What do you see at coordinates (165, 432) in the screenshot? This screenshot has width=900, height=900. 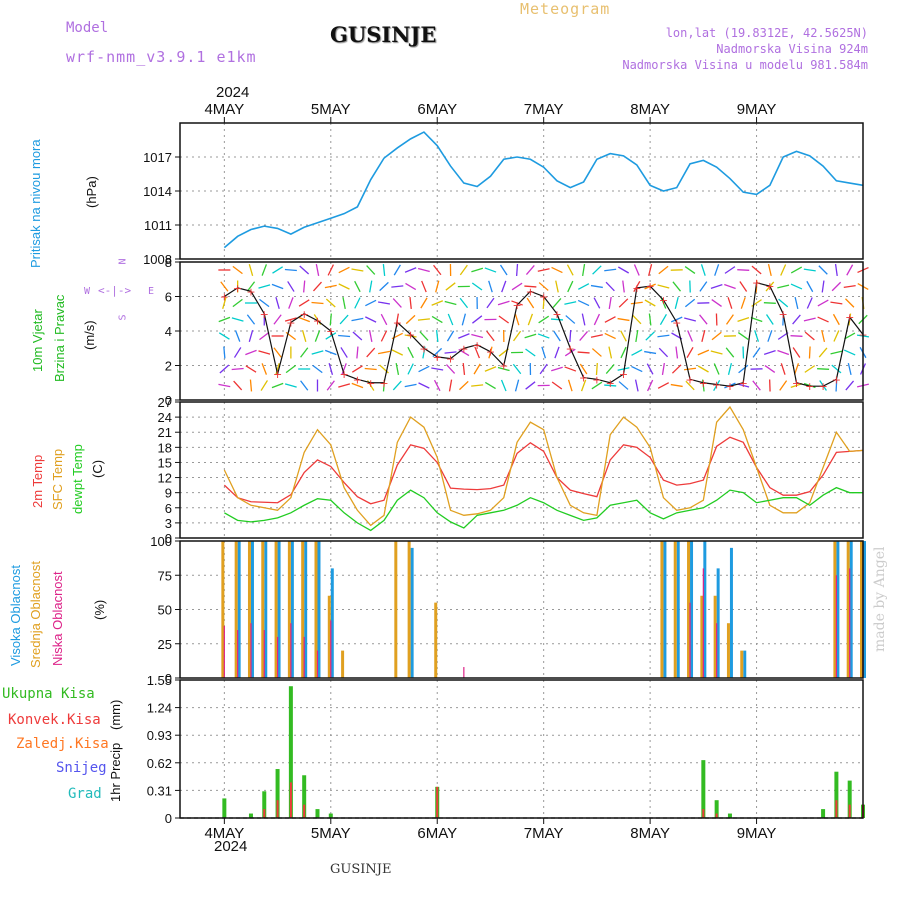 I see `y-tick-label: 21` at bounding box center [165, 432].